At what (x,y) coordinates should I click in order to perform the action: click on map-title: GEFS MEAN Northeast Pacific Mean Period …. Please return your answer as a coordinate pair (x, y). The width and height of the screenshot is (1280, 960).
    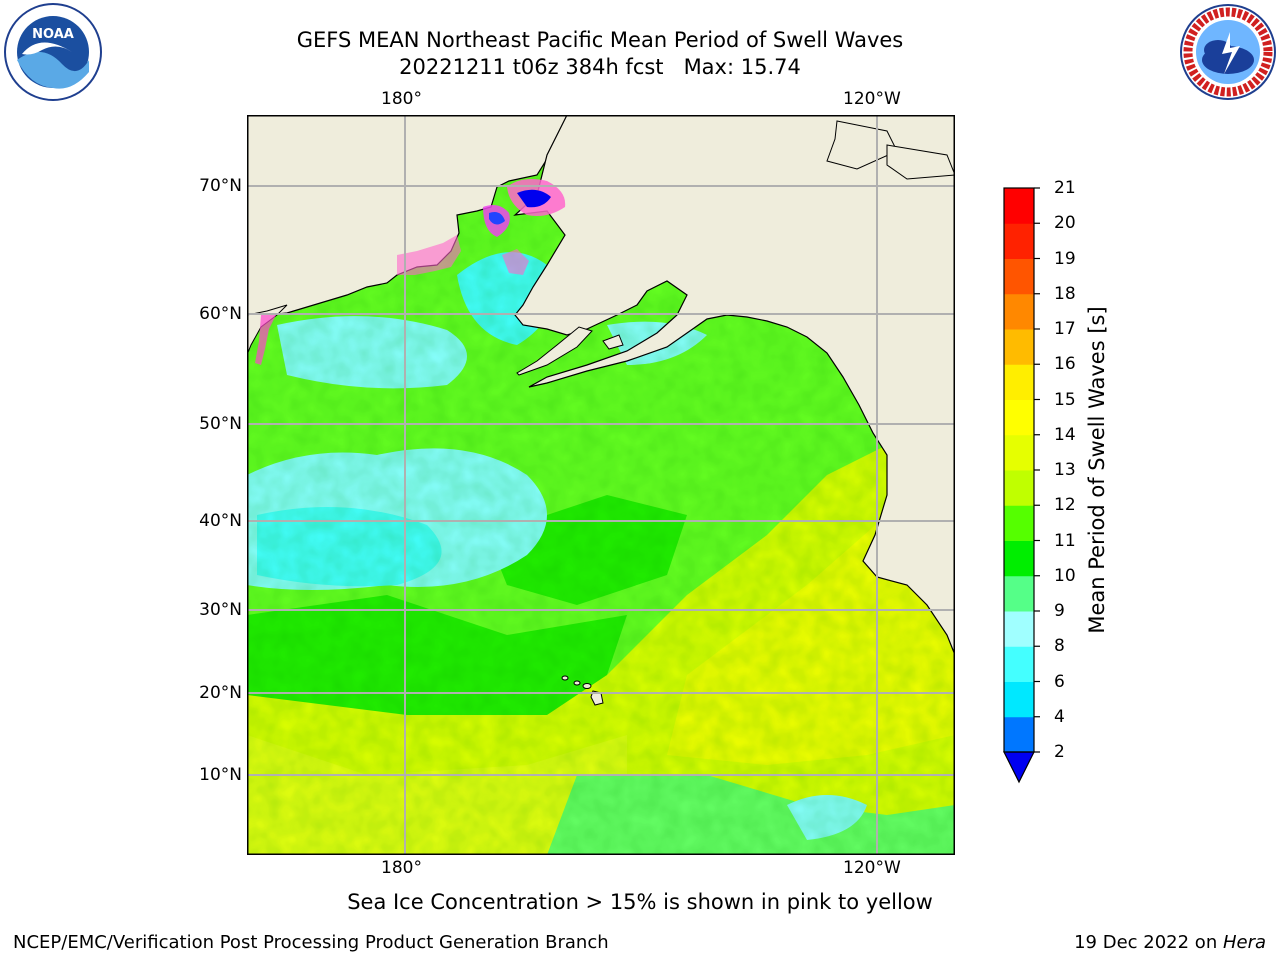
    Looking at the image, I should click on (600, 40).